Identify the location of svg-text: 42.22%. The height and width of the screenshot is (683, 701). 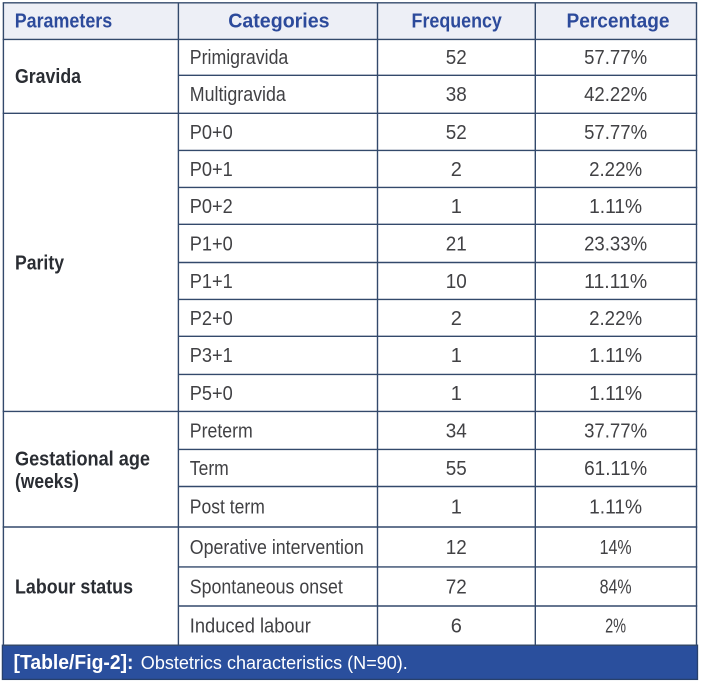
(615, 95).